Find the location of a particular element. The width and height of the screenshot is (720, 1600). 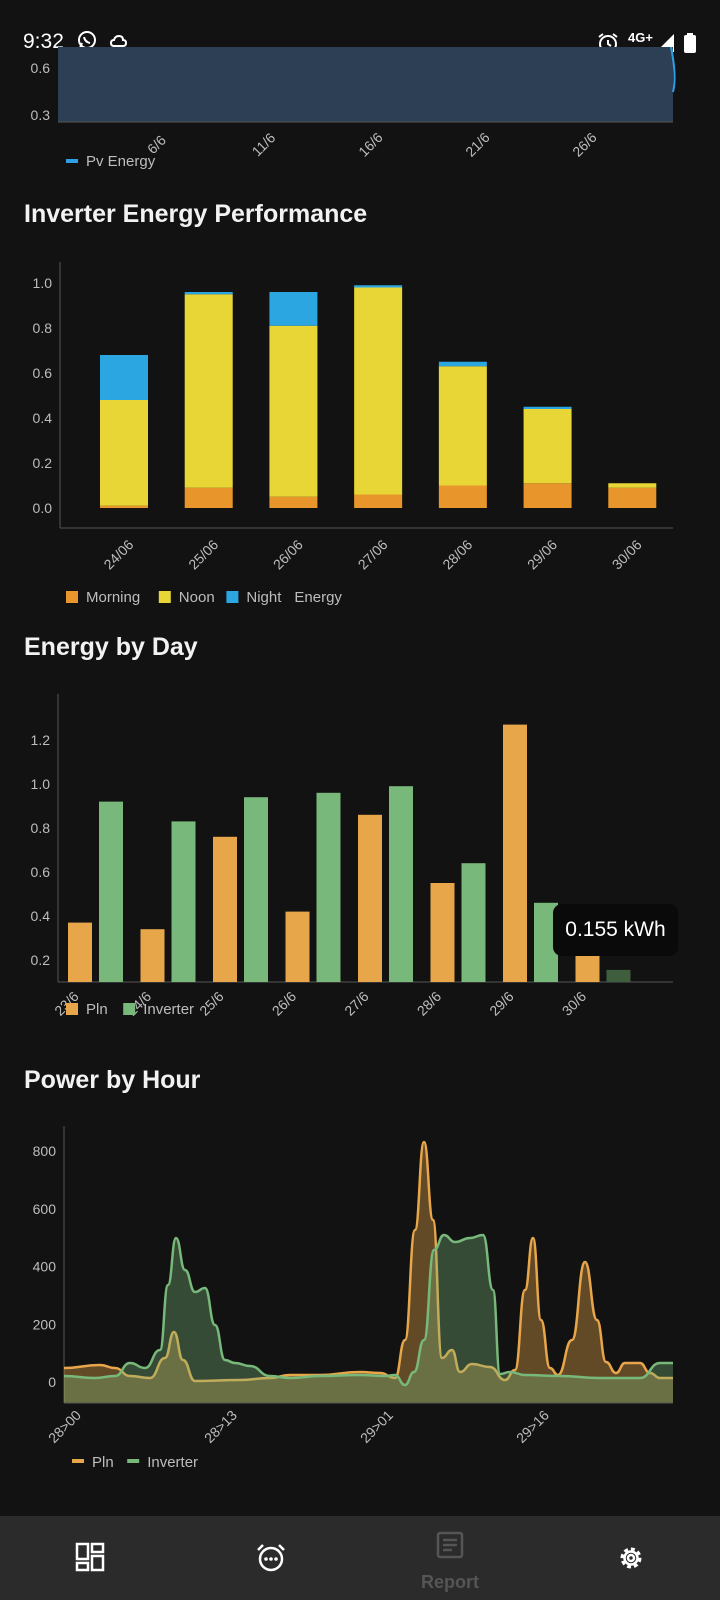

pv-x-tick: 16/6 is located at coordinates (370, 144).